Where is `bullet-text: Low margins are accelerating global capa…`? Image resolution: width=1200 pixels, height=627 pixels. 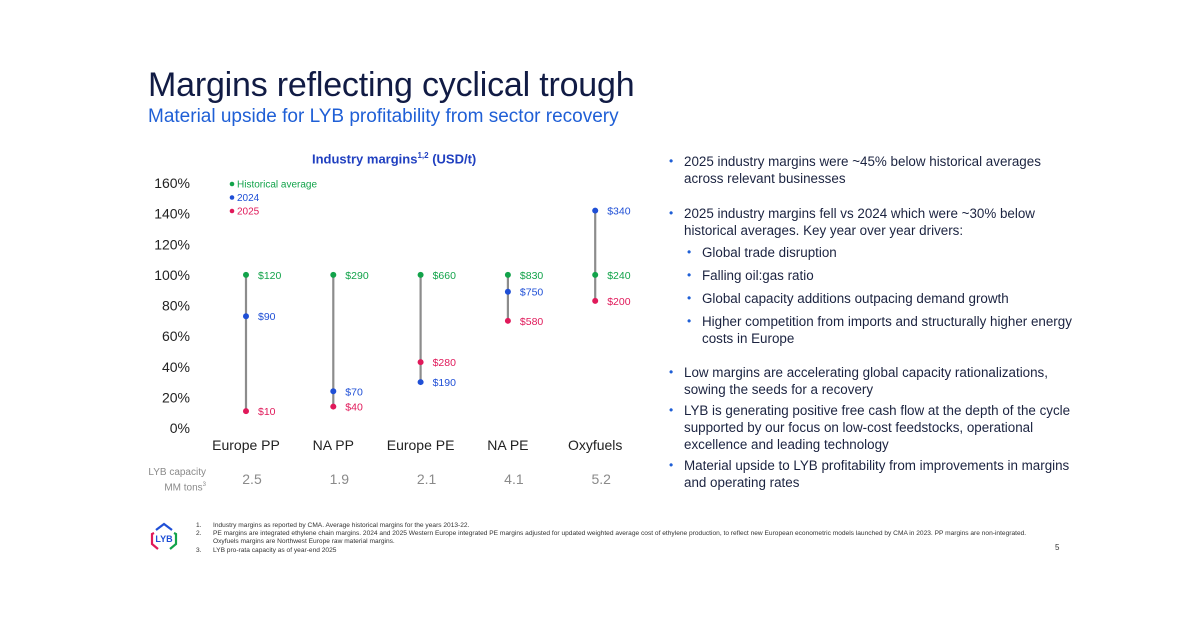 bullet-text: Low margins are accelerating global capa… is located at coordinates (866, 381).